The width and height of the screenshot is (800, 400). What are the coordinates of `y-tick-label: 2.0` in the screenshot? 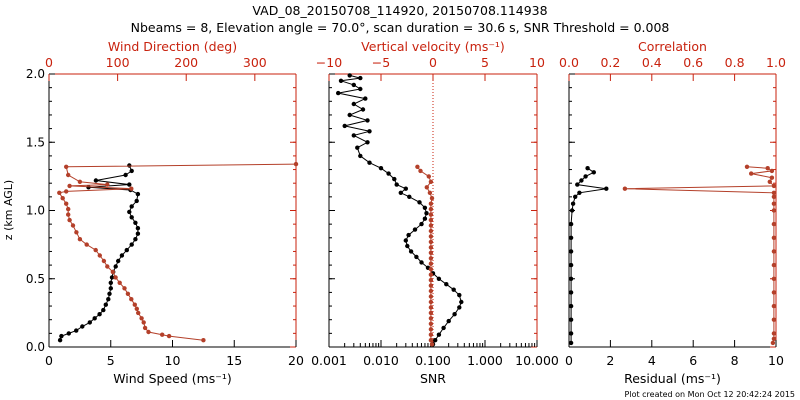 It's located at (35, 74).